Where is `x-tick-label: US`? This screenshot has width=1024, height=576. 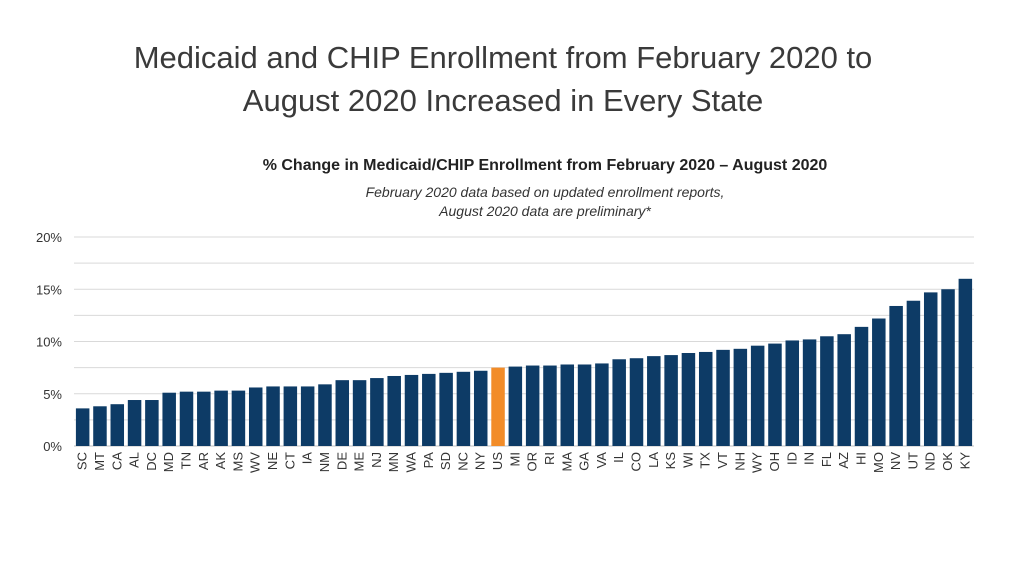
x-tick-label: US is located at coordinates (497, 461).